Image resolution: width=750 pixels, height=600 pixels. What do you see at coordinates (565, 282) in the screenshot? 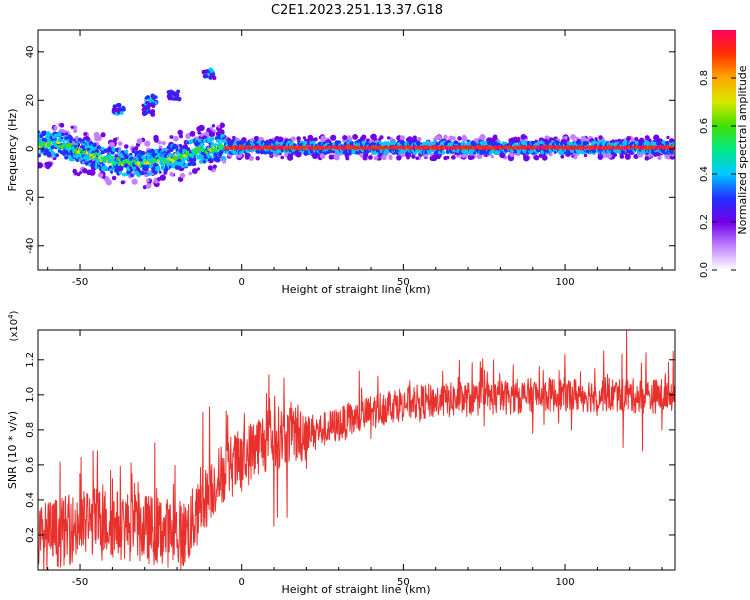
I see `x-tick-label: 100` at bounding box center [565, 282].